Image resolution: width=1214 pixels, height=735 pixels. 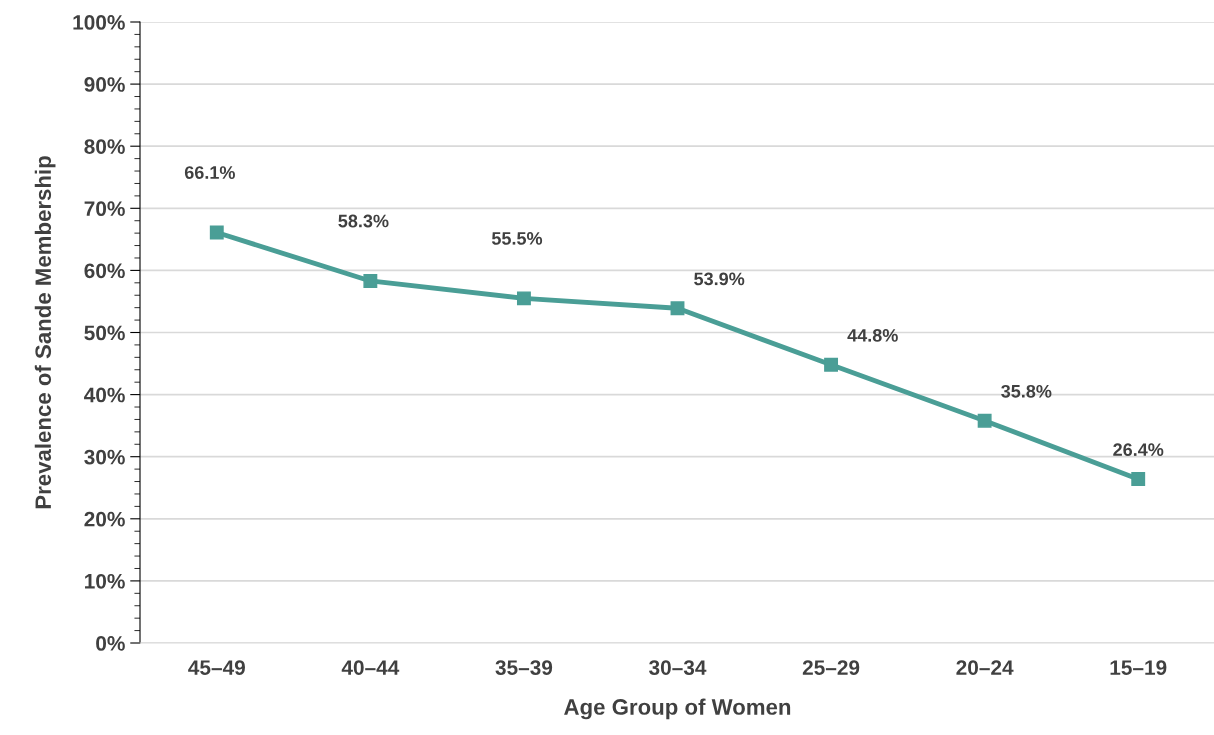 What do you see at coordinates (104, 457) in the screenshot?
I see `y-tick-label: 30%` at bounding box center [104, 457].